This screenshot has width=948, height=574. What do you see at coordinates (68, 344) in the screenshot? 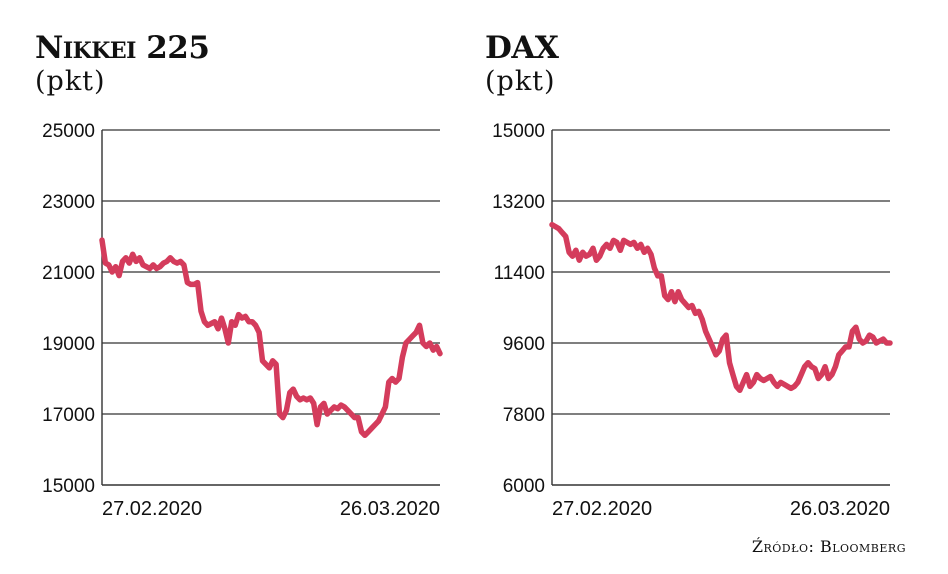
I see `y-tick-label: 19000` at bounding box center [68, 344].